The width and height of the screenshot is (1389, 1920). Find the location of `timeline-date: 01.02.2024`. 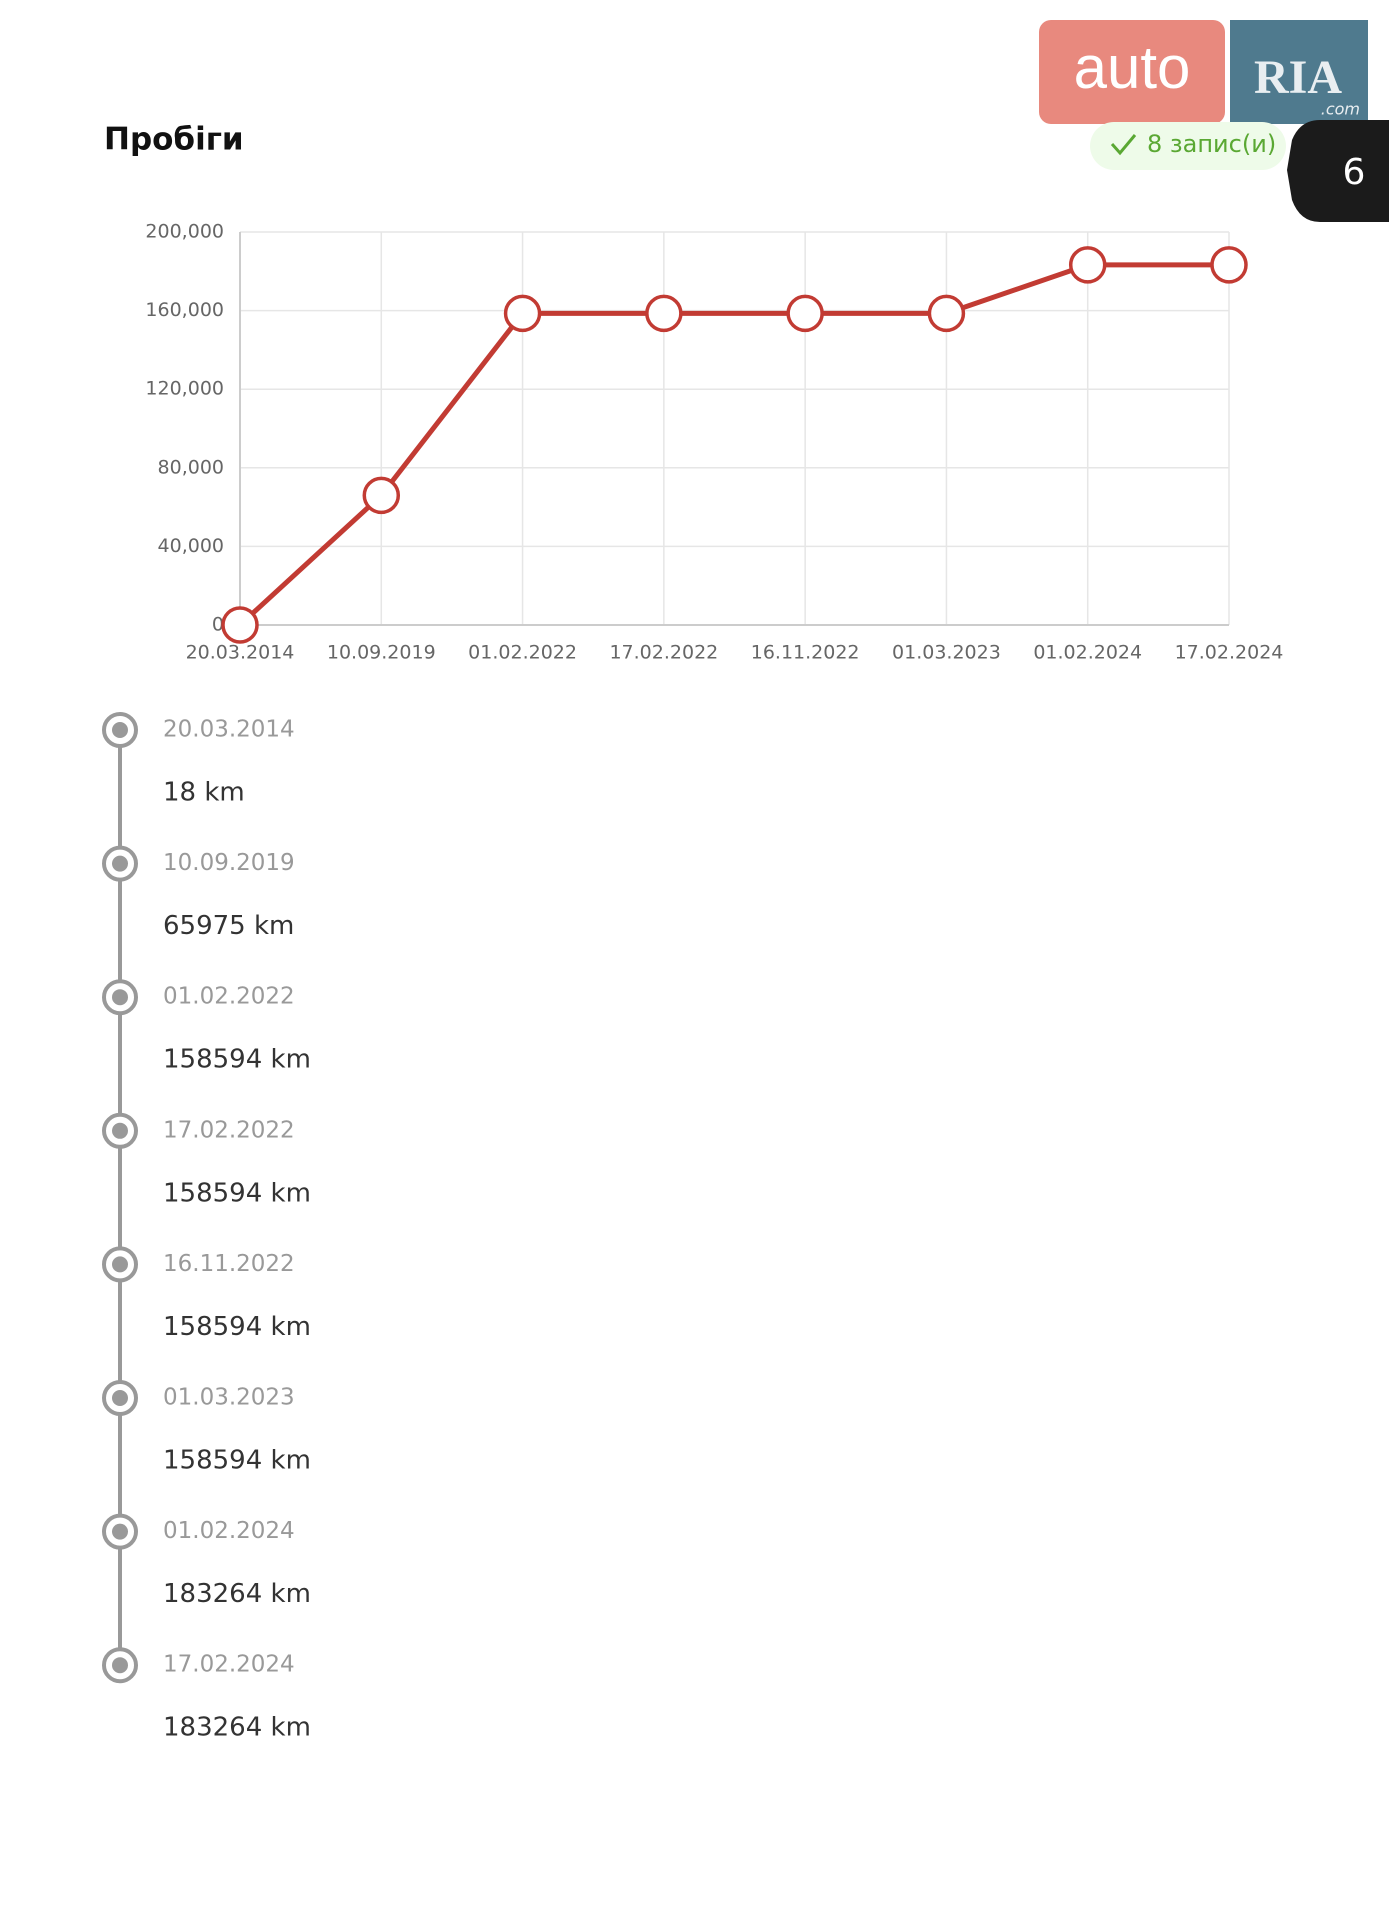

timeline-date: 01.02.2024 is located at coordinates (229, 1531).